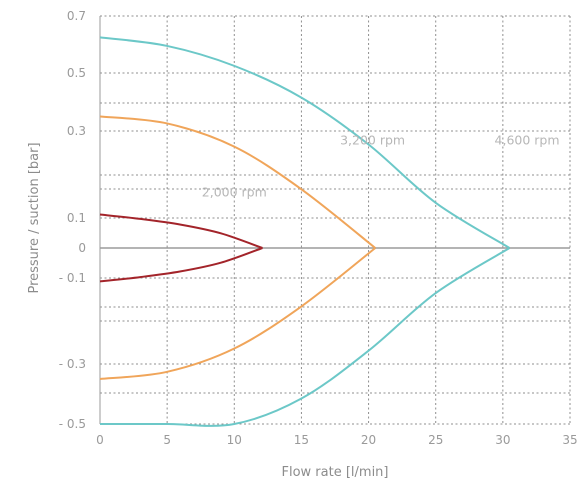 This screenshot has width=586, height=487. I want to click on annotation-layer: 2,000 rpm 3,200 rpm 4,600 rpm, so click(381, 165).